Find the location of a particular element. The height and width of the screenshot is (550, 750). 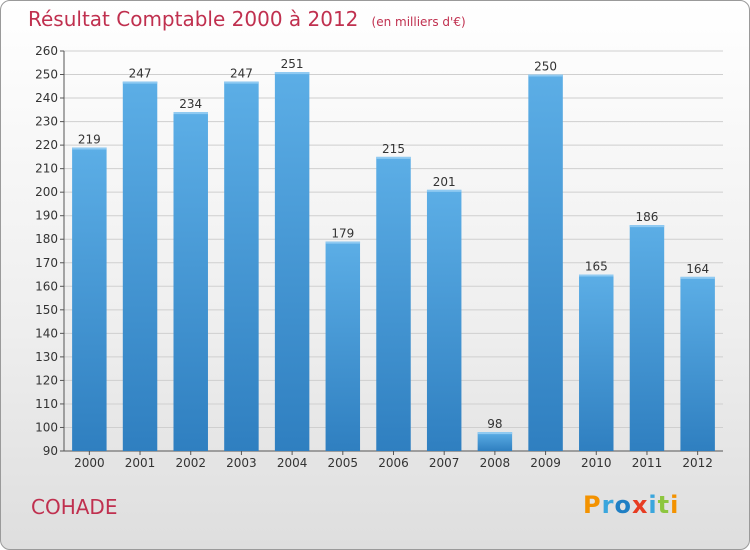

data-label: 201 is located at coordinates (444, 182).